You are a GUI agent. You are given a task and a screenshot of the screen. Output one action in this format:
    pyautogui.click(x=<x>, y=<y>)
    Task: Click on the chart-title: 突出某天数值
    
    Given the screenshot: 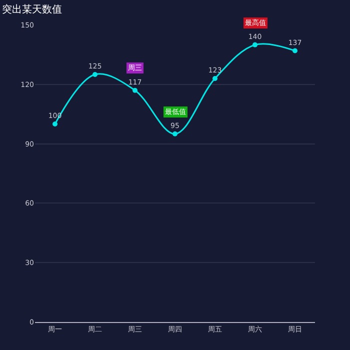 What is the action you would take?
    pyautogui.click(x=32, y=9)
    